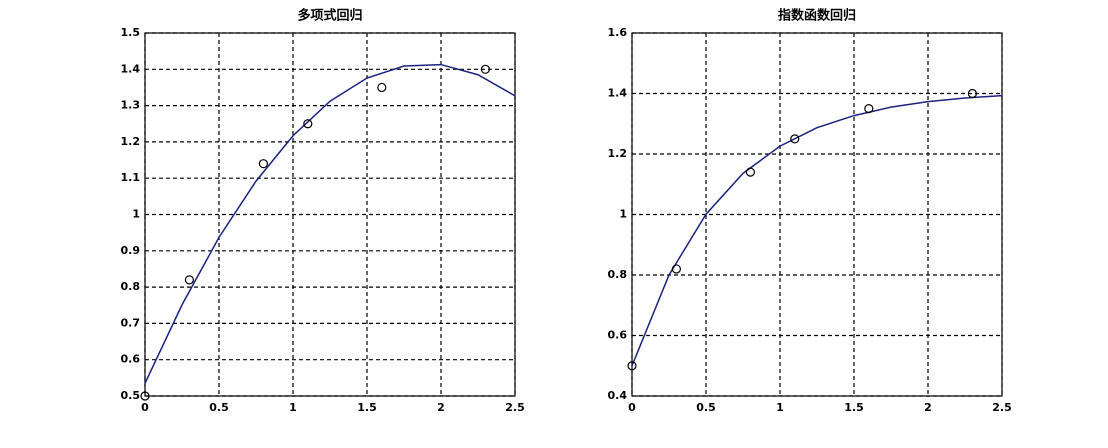 The height and width of the screenshot is (448, 1108). I want to click on y-tick-label: 1.5, so click(131, 32).